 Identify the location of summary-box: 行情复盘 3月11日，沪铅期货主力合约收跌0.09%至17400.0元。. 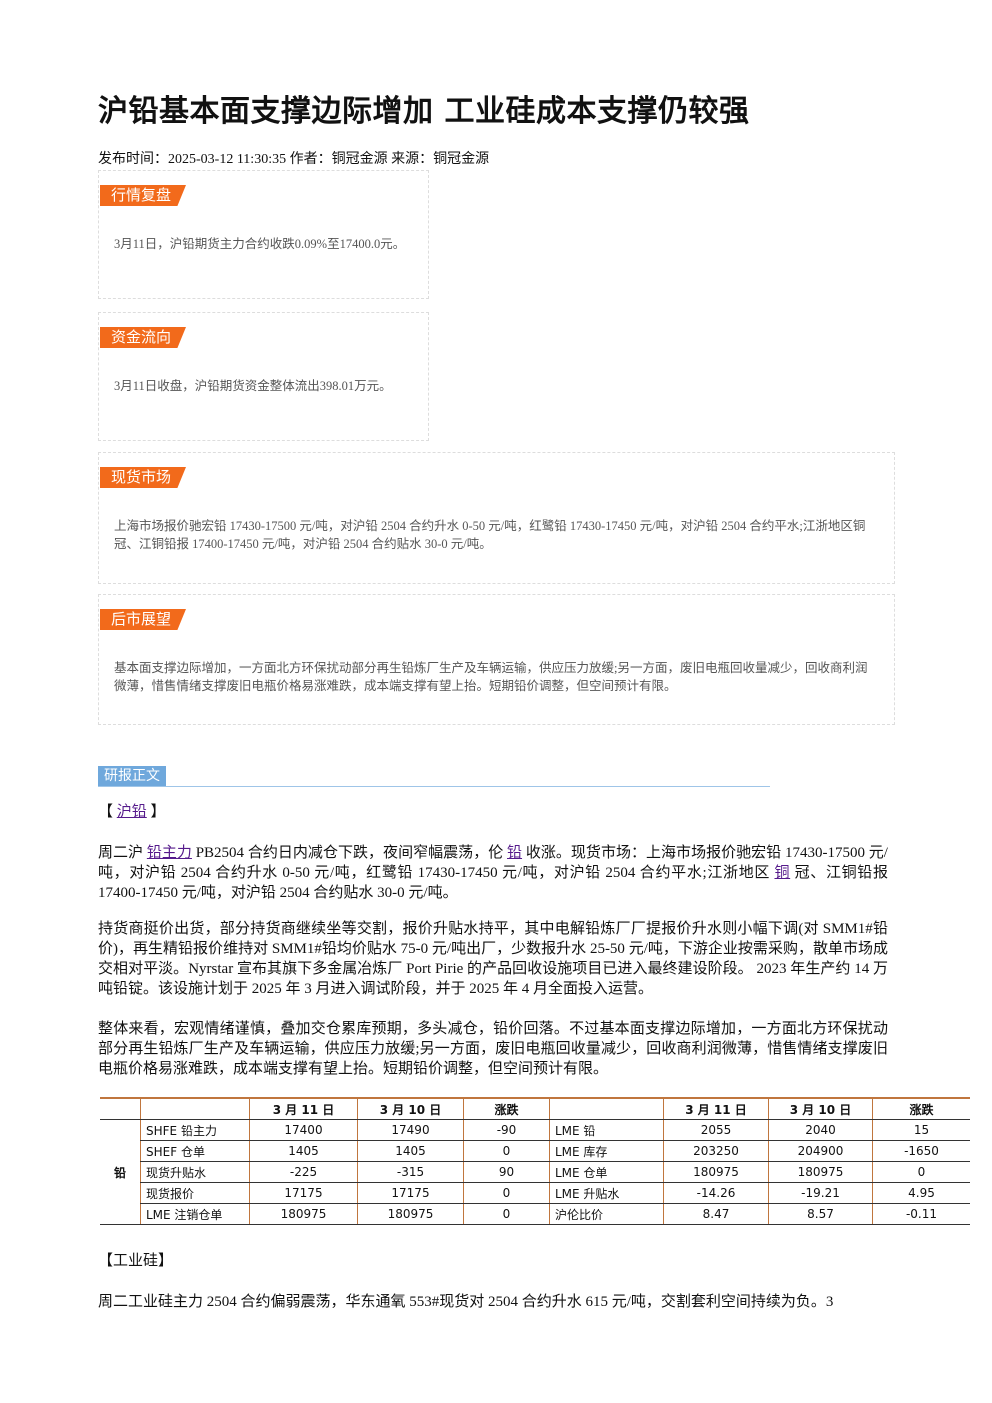
(263, 234).